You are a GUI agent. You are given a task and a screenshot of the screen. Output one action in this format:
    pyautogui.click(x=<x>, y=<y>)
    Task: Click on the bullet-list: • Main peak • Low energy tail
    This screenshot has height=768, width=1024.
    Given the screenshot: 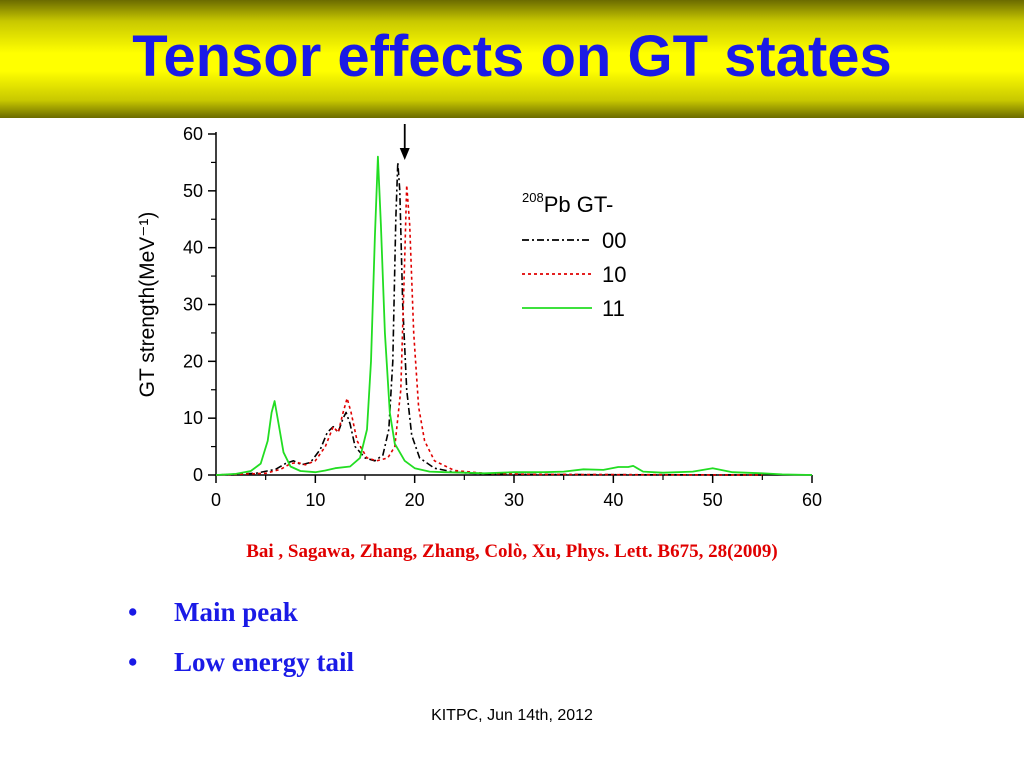 What is the action you would take?
    pyautogui.click(x=241, y=642)
    